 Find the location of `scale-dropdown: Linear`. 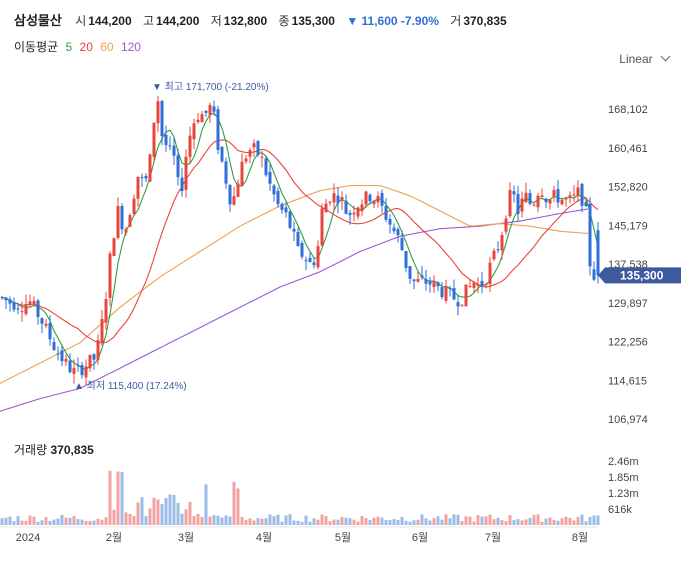

scale-dropdown: Linear is located at coordinates (645, 58).